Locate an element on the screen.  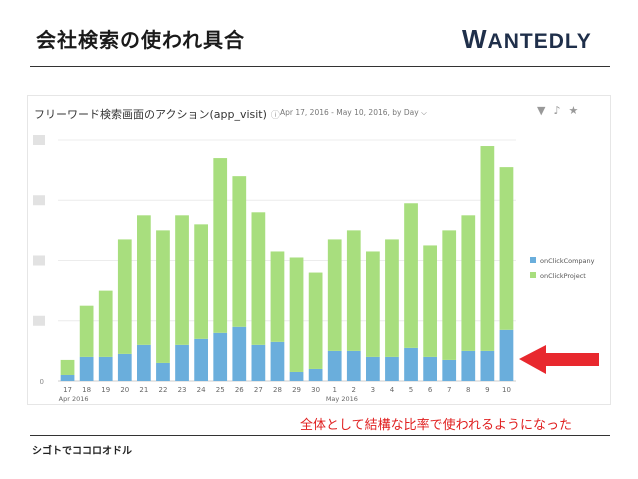
bell-icon: ♪ is located at coordinates (561, 110).